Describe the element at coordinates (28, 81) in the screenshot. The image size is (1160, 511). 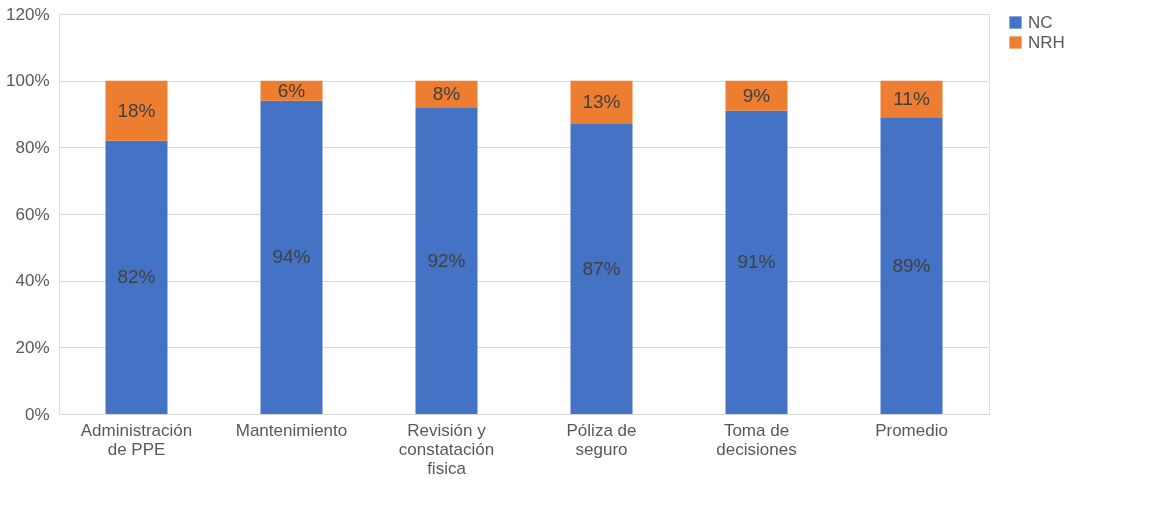
I see `y-tick-label: 100%` at that location.